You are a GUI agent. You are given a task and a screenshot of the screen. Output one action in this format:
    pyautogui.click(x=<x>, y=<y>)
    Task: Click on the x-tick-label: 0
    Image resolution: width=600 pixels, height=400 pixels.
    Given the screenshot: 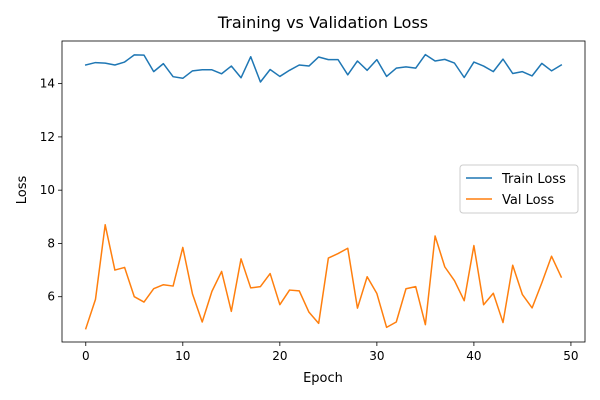 What is the action you would take?
    pyautogui.click(x=86, y=356)
    